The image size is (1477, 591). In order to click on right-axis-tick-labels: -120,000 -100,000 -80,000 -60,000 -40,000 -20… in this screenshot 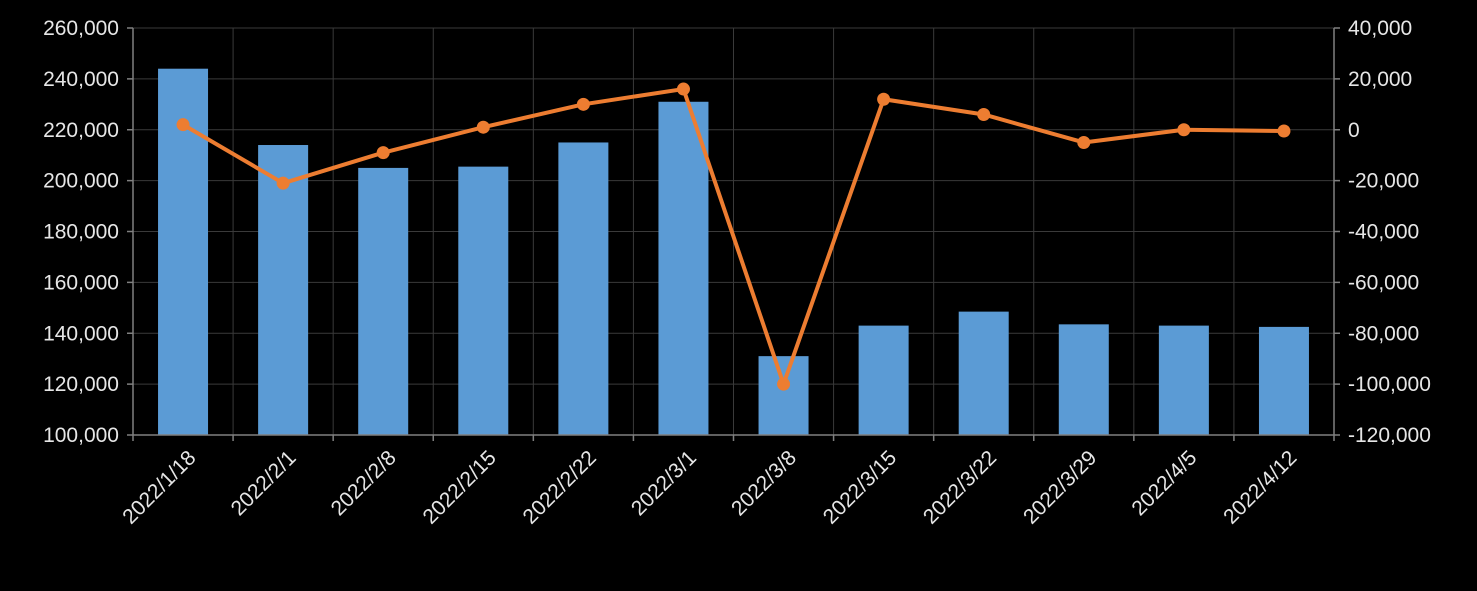, I will do `click(1389, 232)`.